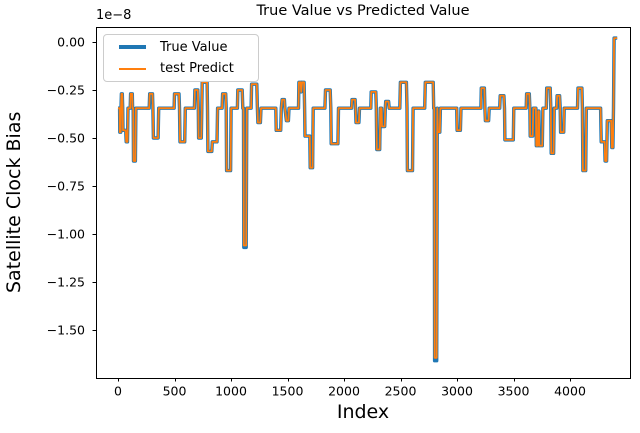 This screenshot has width=640, height=433. I want to click on legend: True Value test Predict, so click(181, 58).